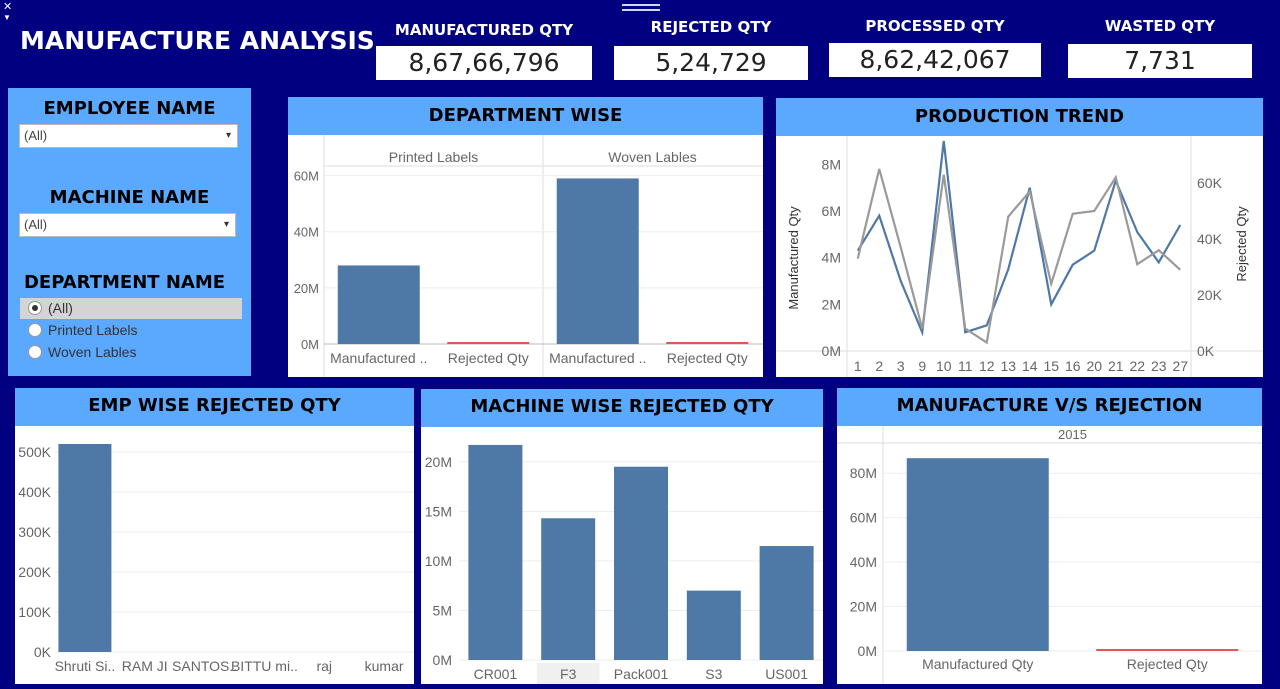  I want to click on x-tick-label: Manufactured .., so click(378, 358).